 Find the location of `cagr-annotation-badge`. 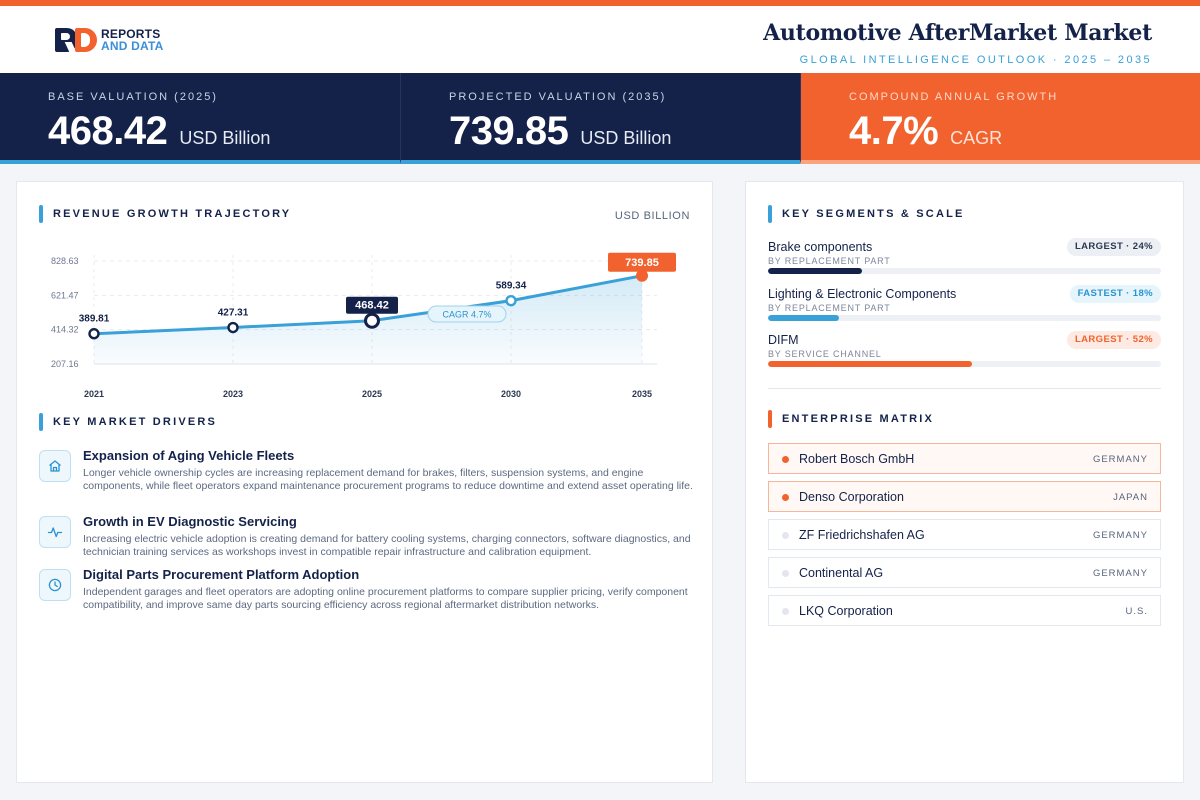

cagr-annotation-badge is located at coordinates (467, 314).